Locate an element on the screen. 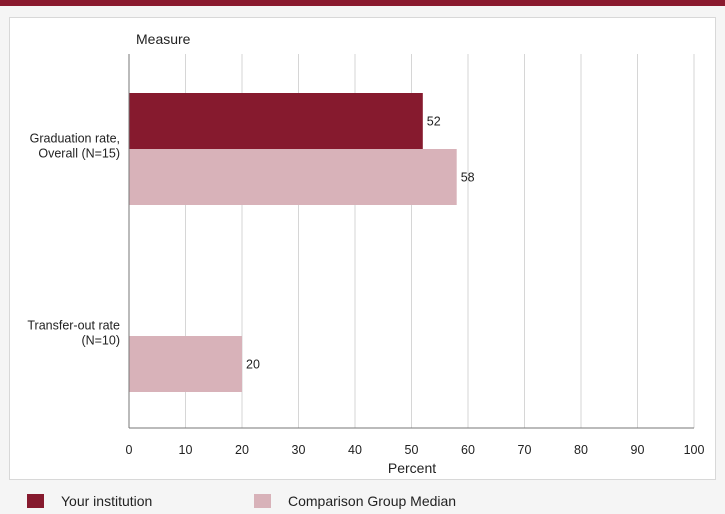 This screenshot has width=725, height=514. legend: Your institution Comparison Group Median is located at coordinates (362, 499).